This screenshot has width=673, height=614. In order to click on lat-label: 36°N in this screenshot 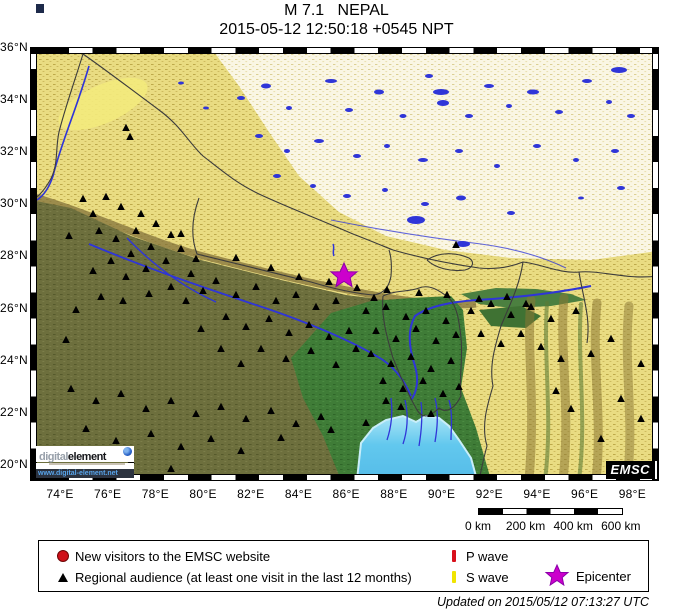, I will do `click(14, 47)`.